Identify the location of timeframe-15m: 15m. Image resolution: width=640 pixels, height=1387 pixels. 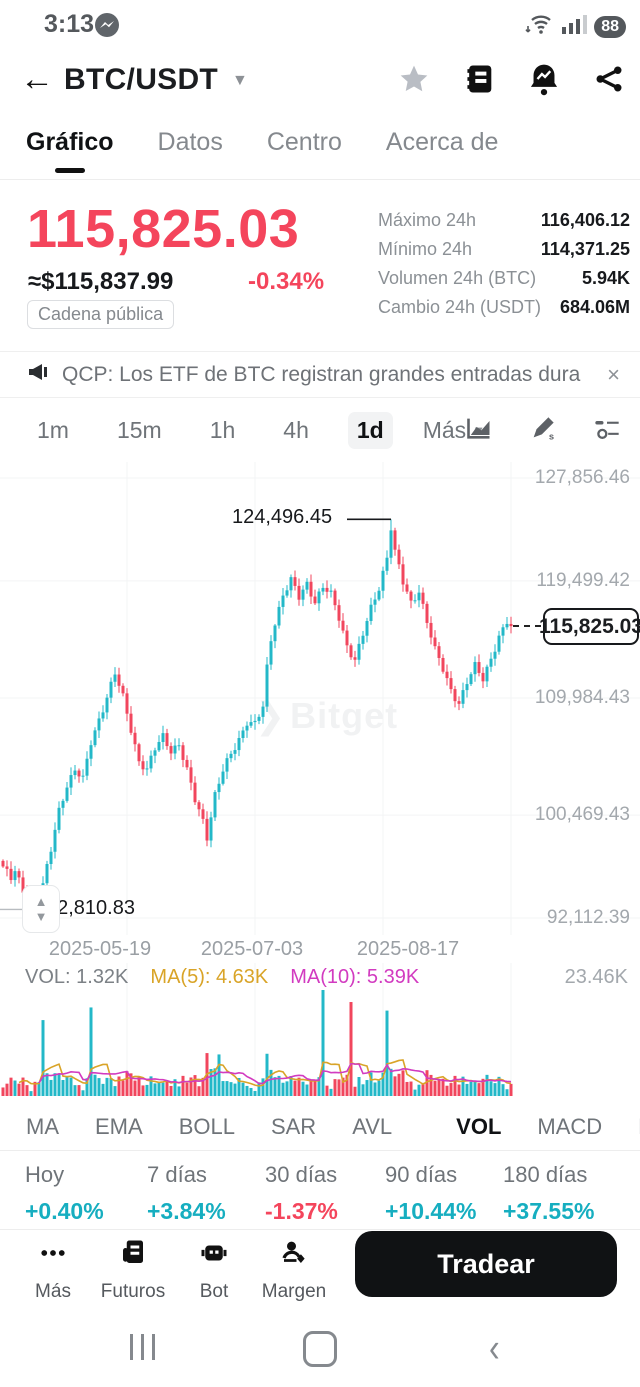
(139, 429).